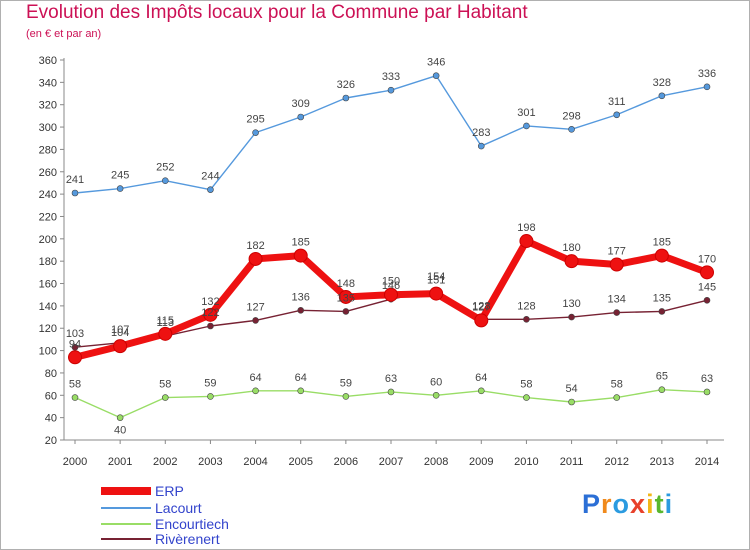  Describe the element at coordinates (436, 277) in the screenshot. I see `data-label: 154` at that location.